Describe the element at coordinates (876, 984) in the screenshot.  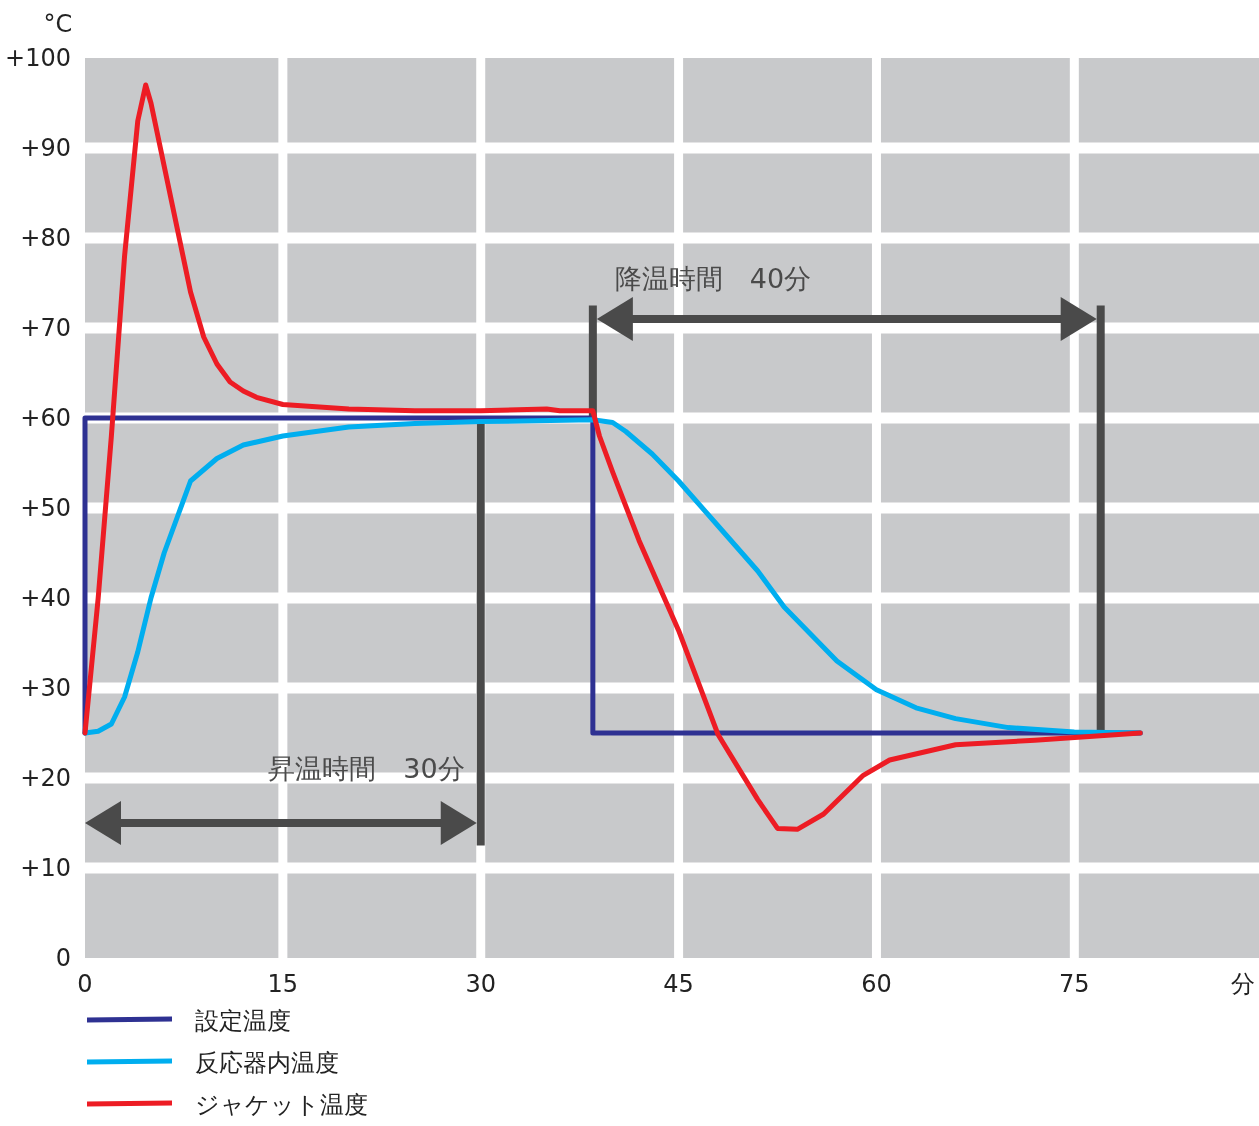
I see `x-tick-label: 60` at that location.